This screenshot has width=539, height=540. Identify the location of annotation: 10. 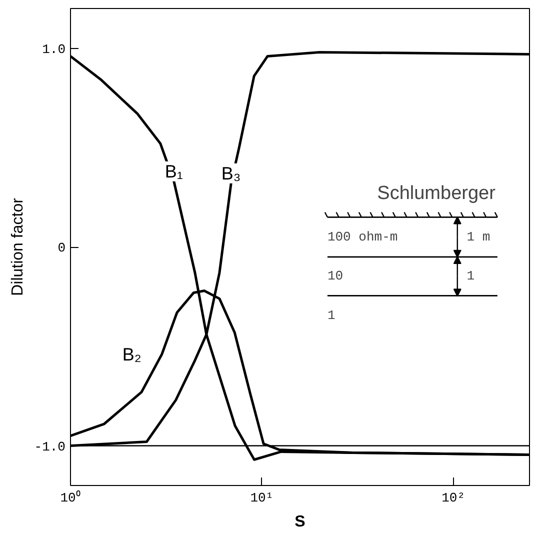
(335, 276).